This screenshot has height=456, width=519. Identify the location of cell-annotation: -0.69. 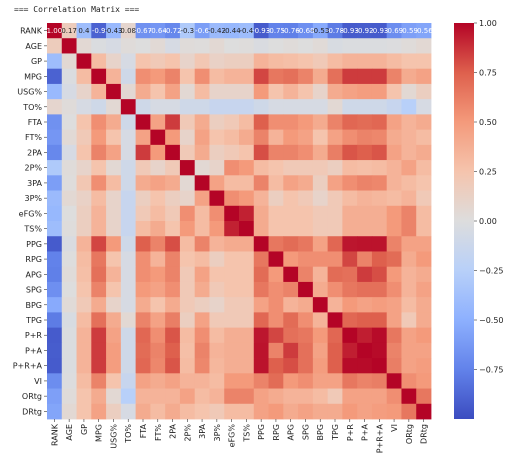
(394, 31).